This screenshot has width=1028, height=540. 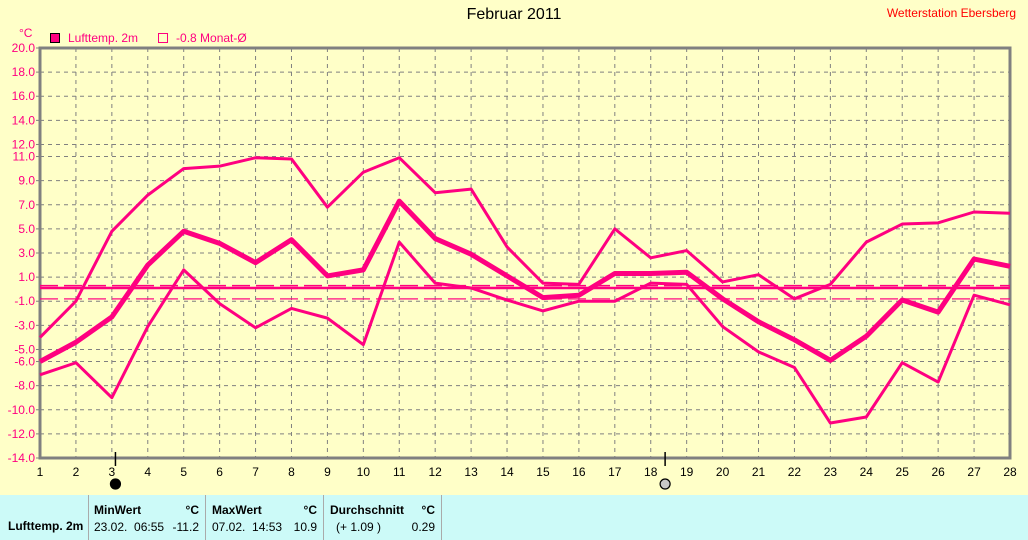 What do you see at coordinates (44, 517) in the screenshot?
I see `summary-label-col: Lufttemp. 2m` at bounding box center [44, 517].